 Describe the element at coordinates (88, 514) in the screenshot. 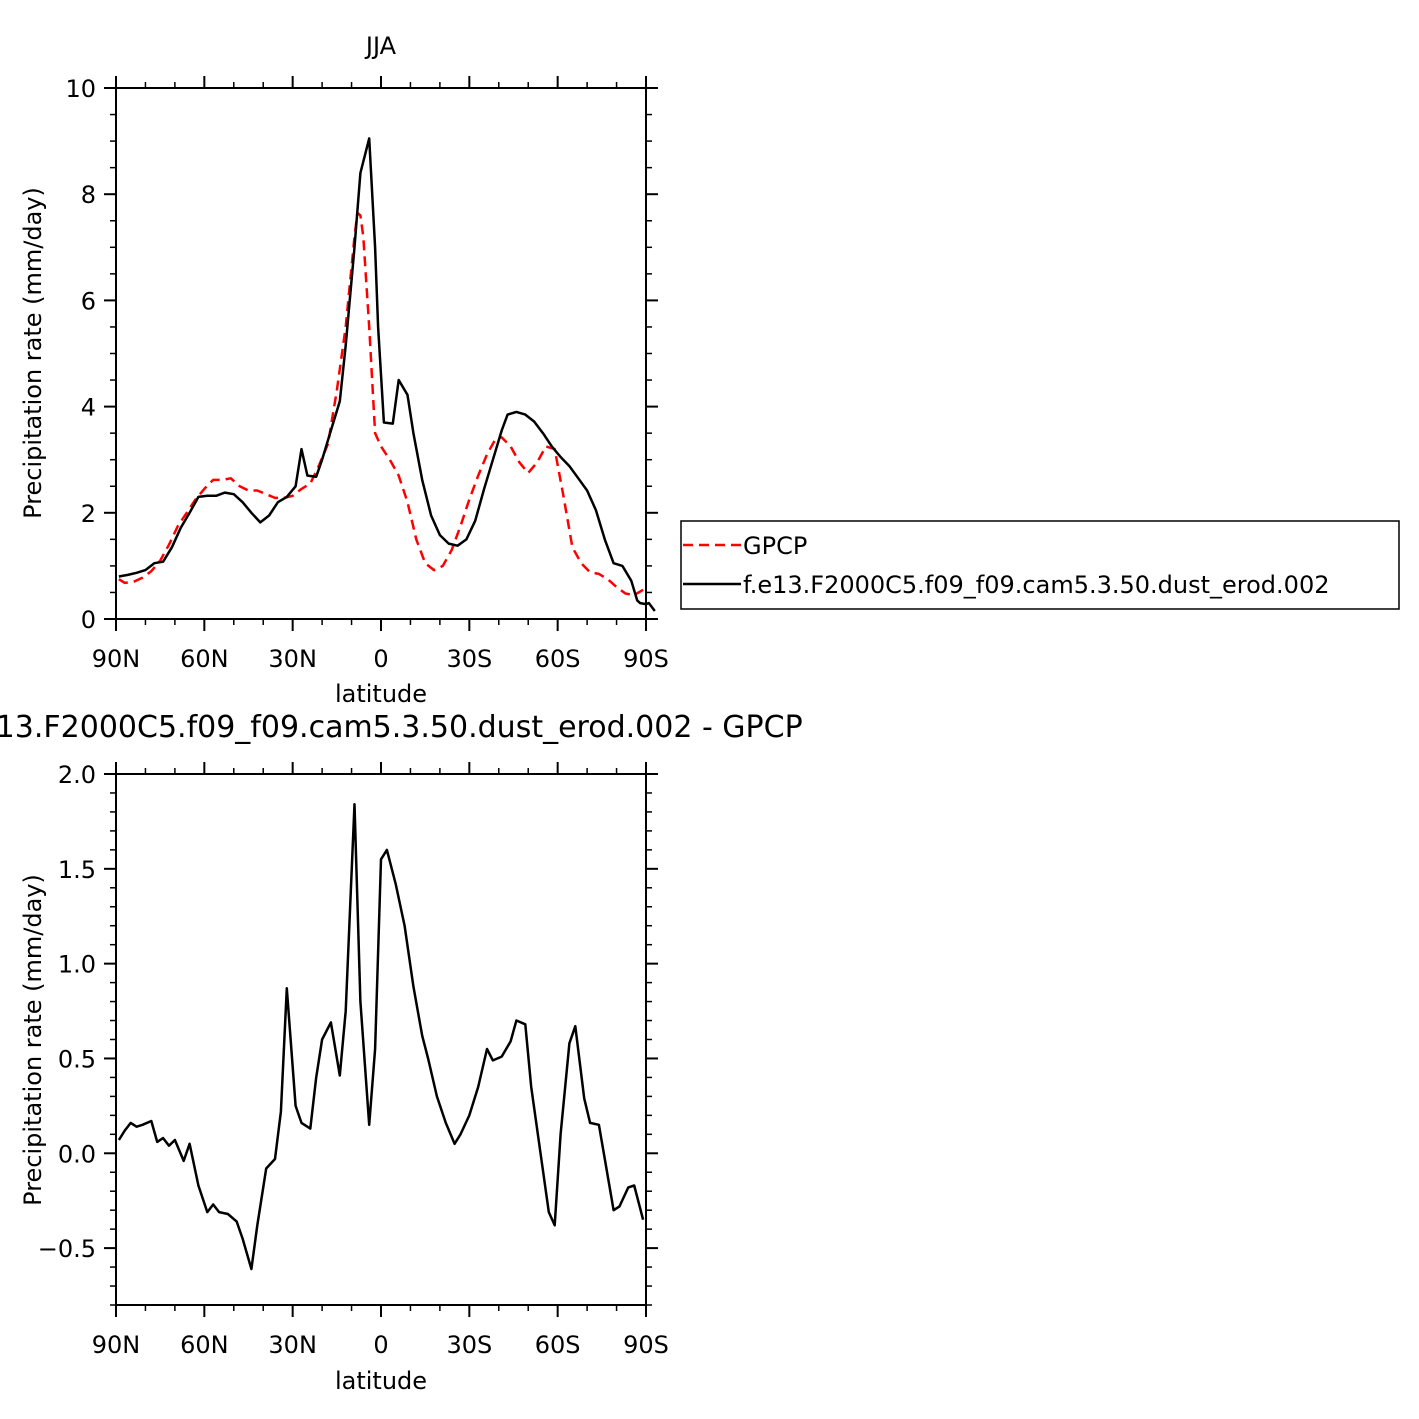

I see `y-tick-label: 2` at that location.